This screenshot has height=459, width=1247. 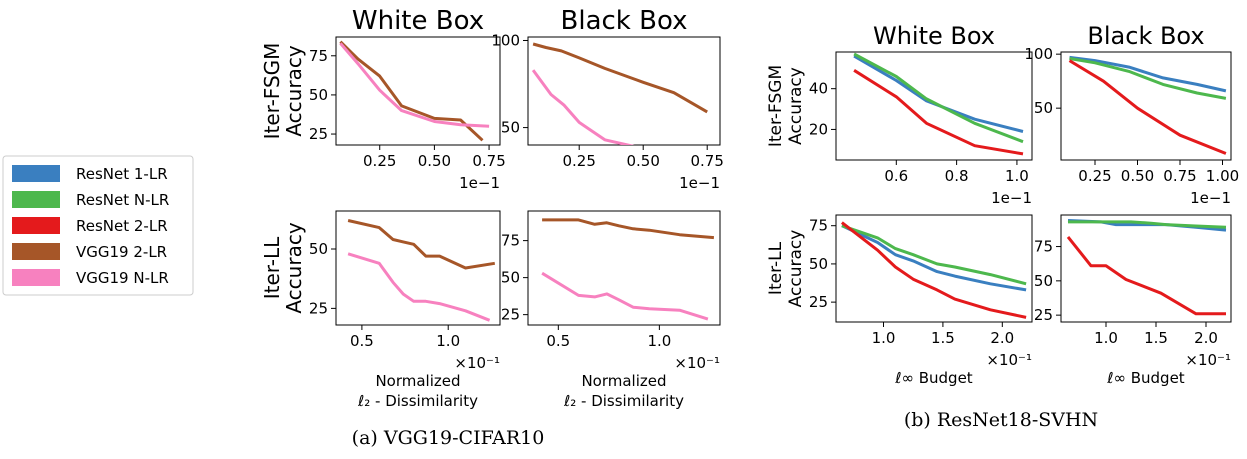 I want to click on x-tick-label: 0.6, so click(x=896, y=176).